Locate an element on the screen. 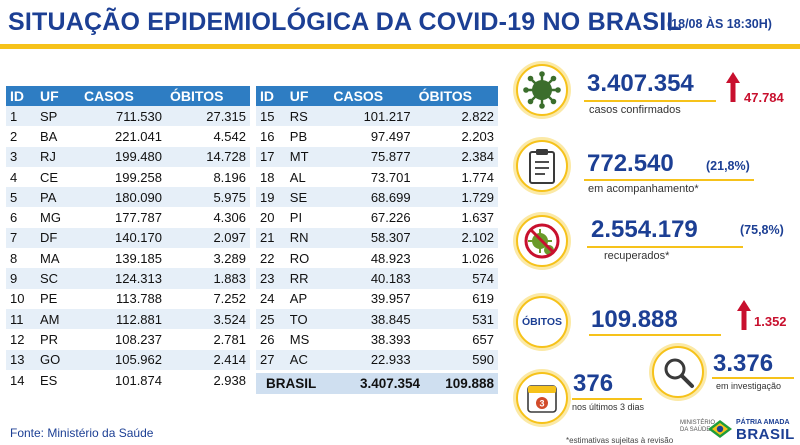 The height and width of the screenshot is (445, 800). cell-casos: 22.933 is located at coordinates (372, 359).